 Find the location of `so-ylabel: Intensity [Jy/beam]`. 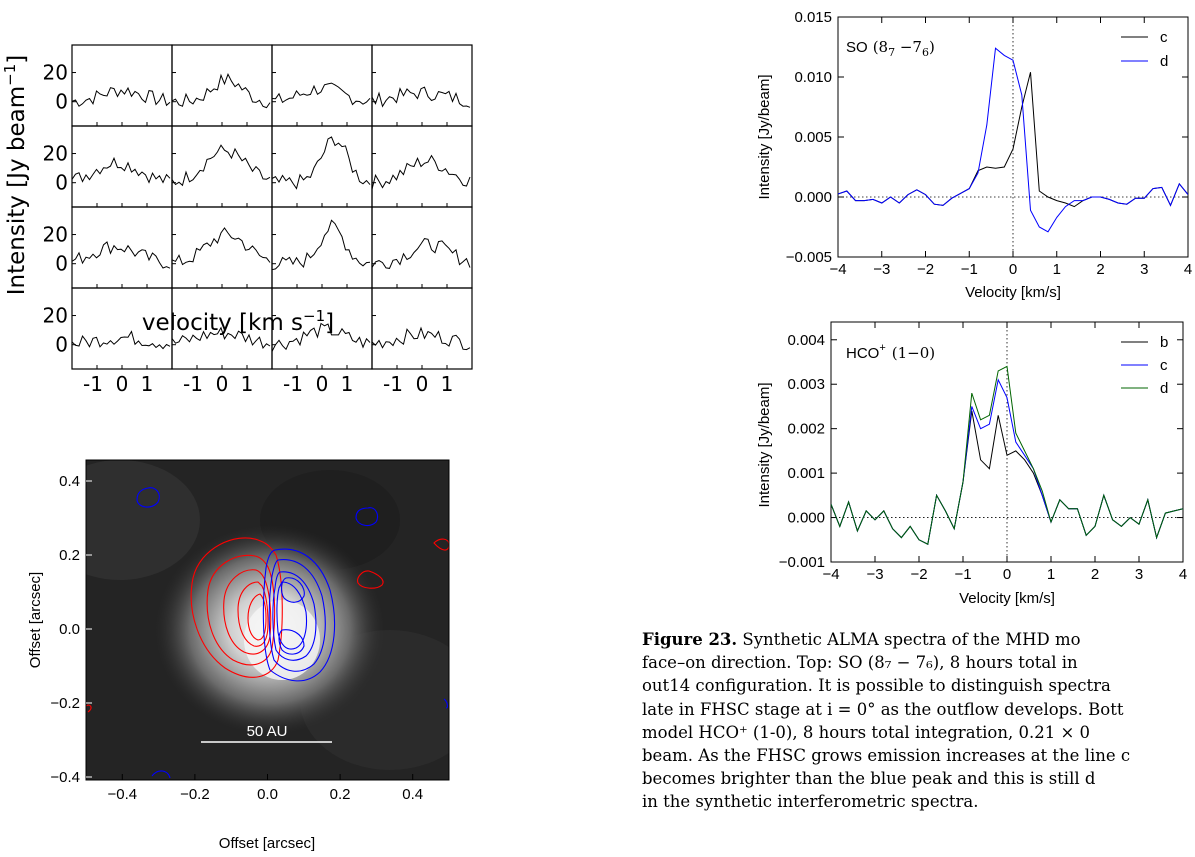

so-ylabel: Intensity [Jy/beam] is located at coordinates (764, 136).